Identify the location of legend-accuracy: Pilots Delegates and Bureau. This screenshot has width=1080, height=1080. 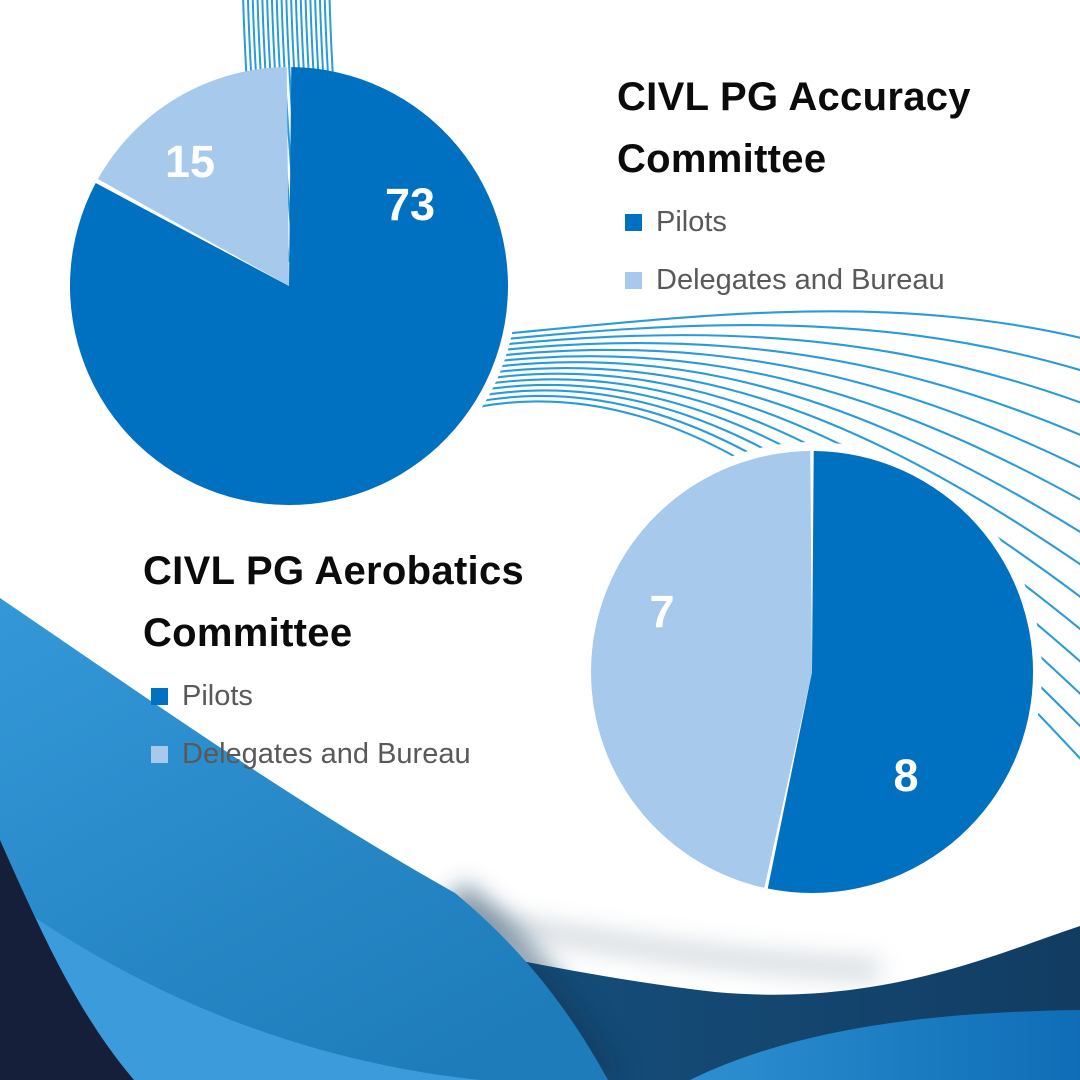
(817, 251).